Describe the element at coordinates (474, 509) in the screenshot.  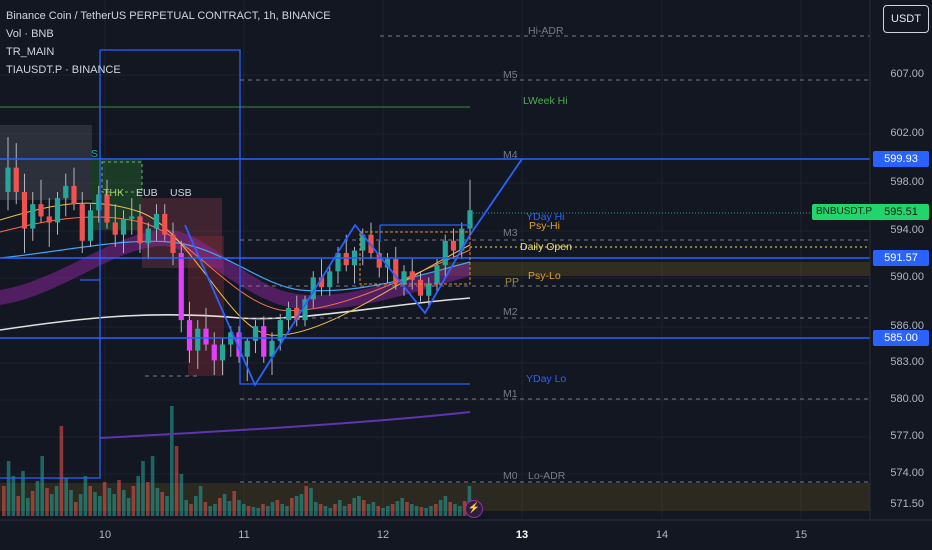
I see `lightning-icon: ⚡` at that location.